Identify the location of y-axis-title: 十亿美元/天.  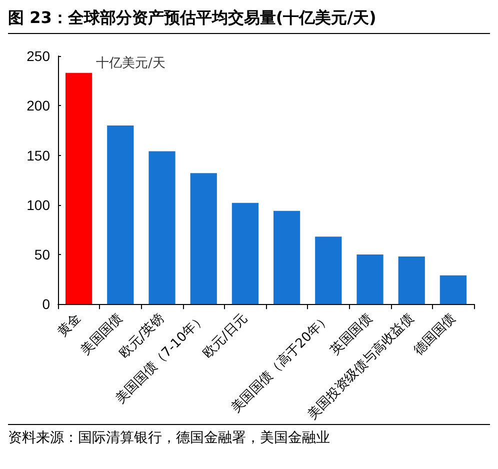
(131, 63).